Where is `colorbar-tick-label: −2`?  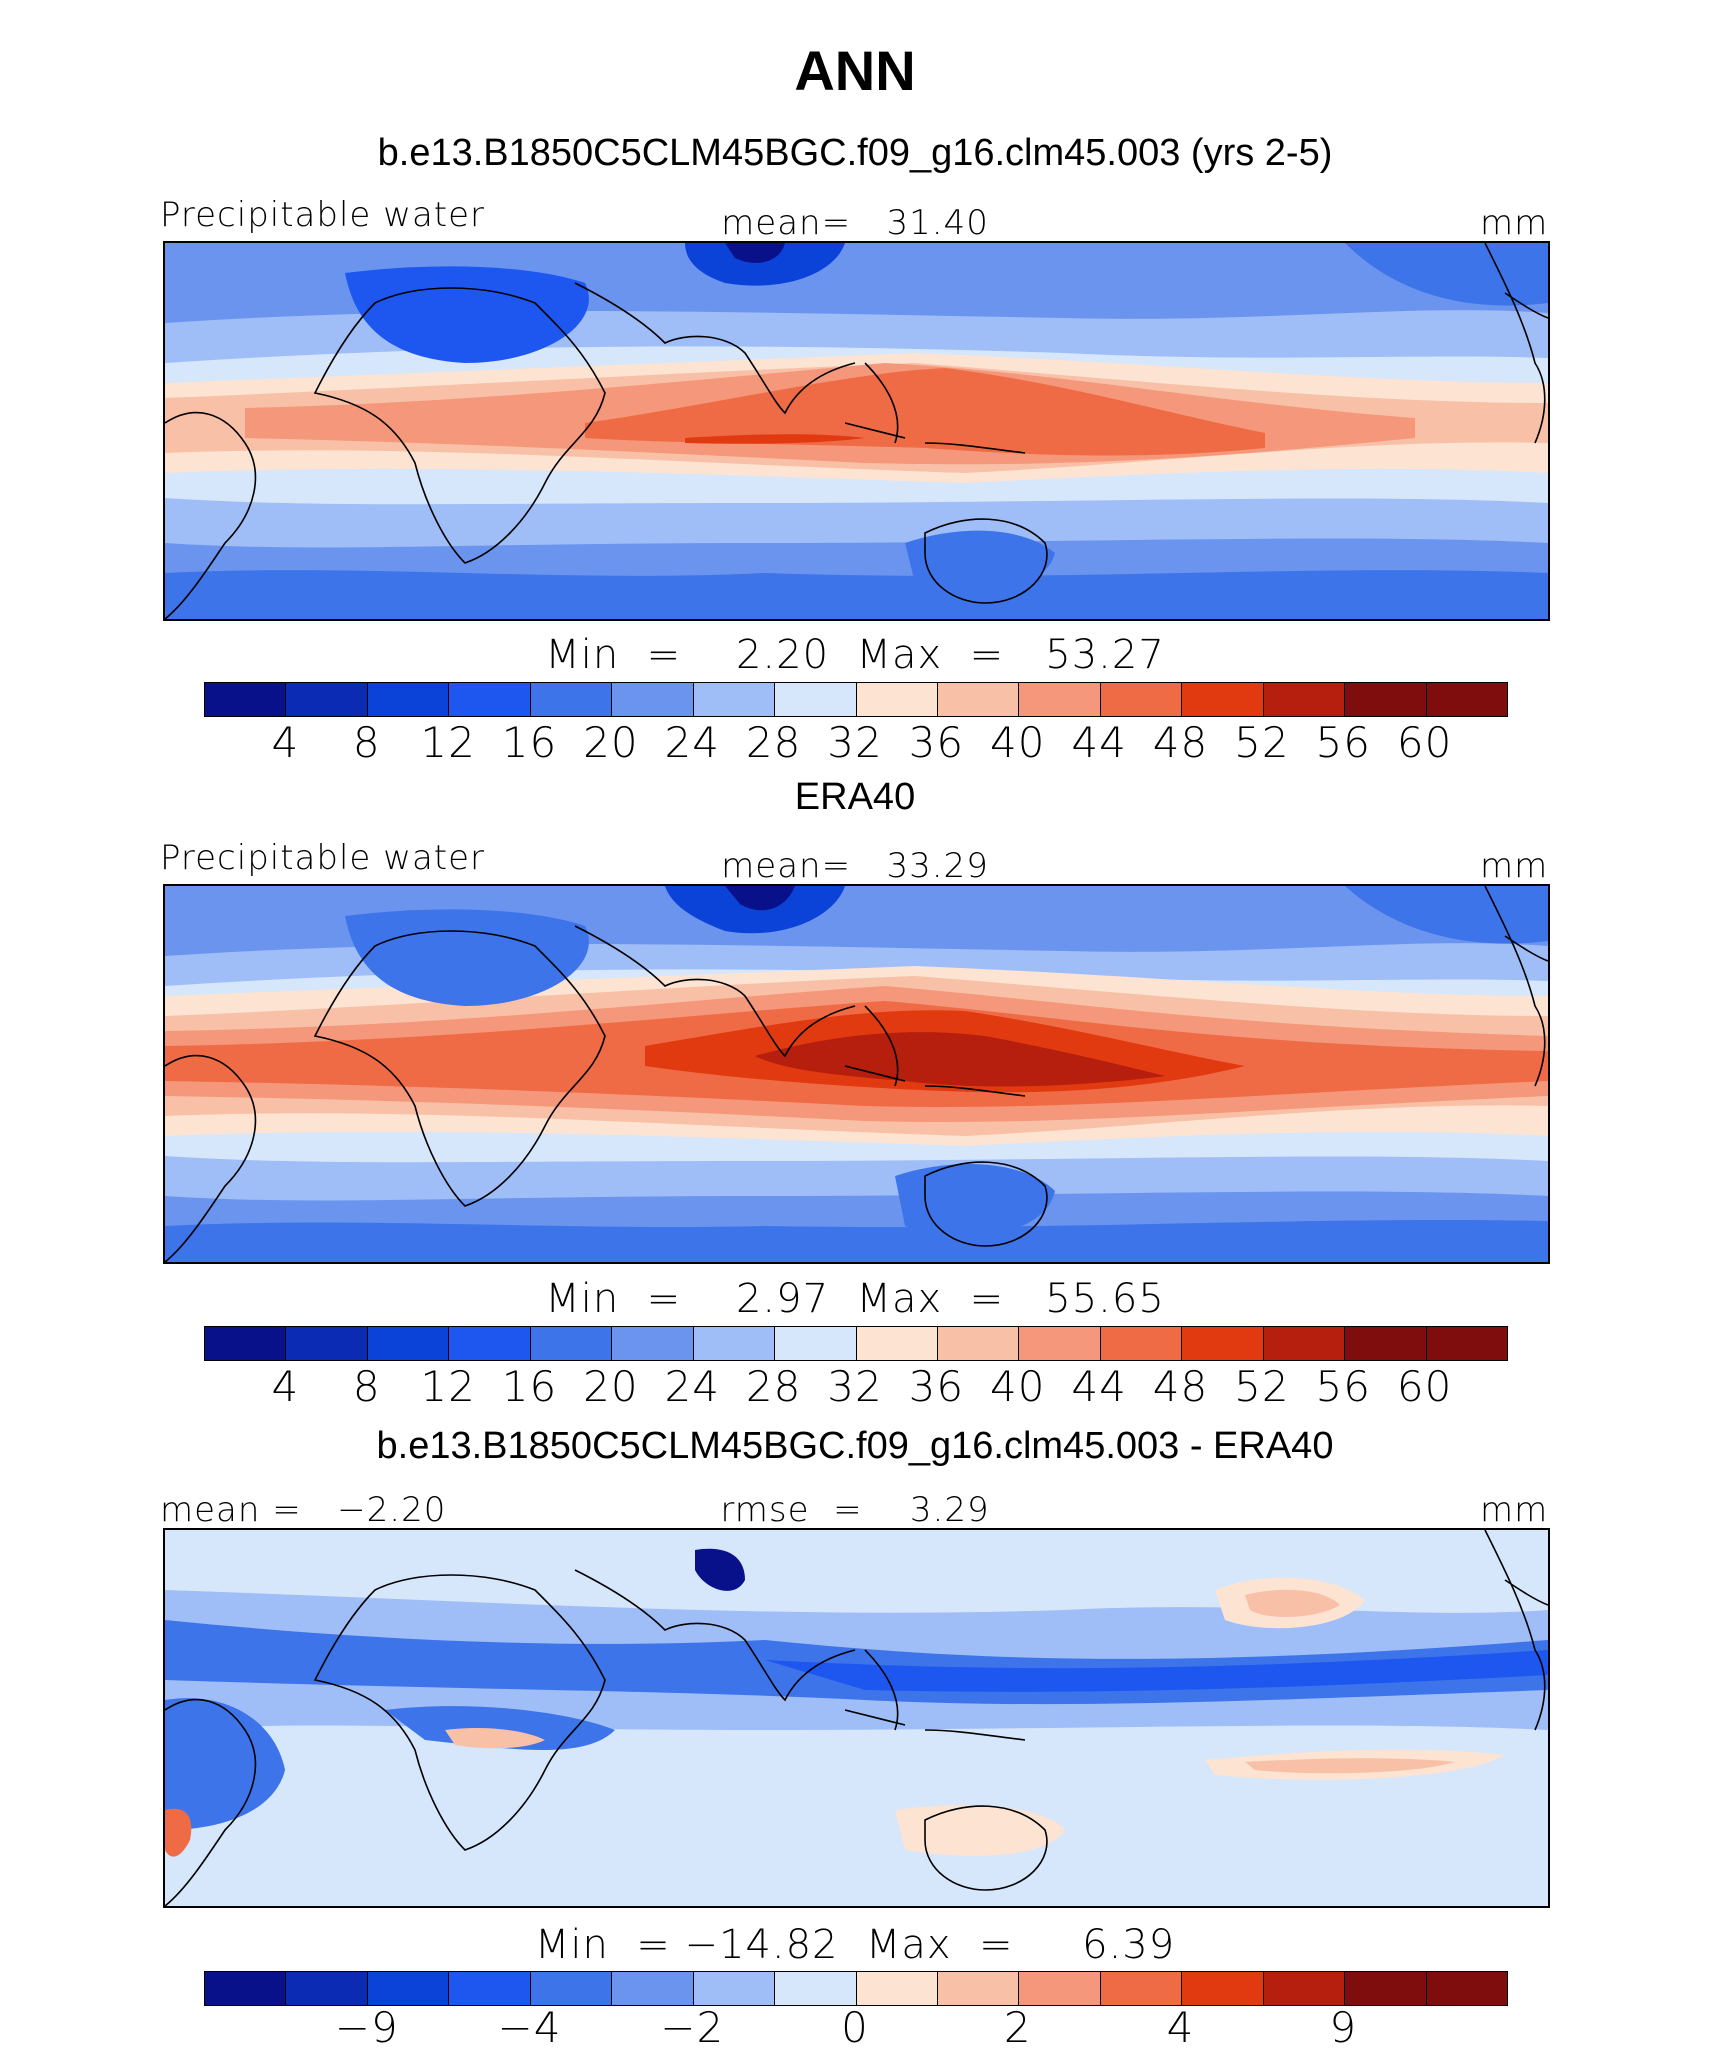
colorbar-tick-label: −2 is located at coordinates (692, 2027).